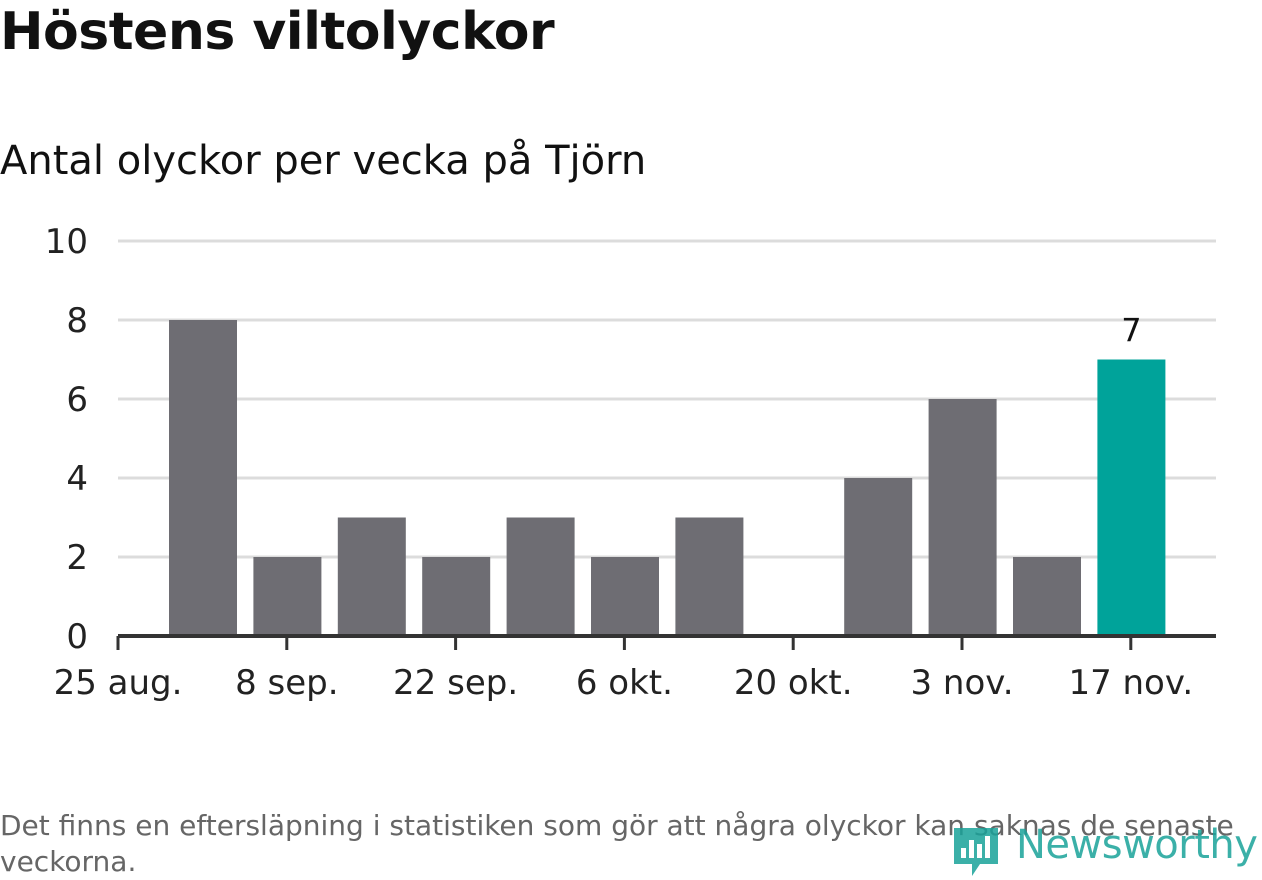 The image size is (1262, 880). I want to click on newsworthy-logo-icon, so click(976, 852).